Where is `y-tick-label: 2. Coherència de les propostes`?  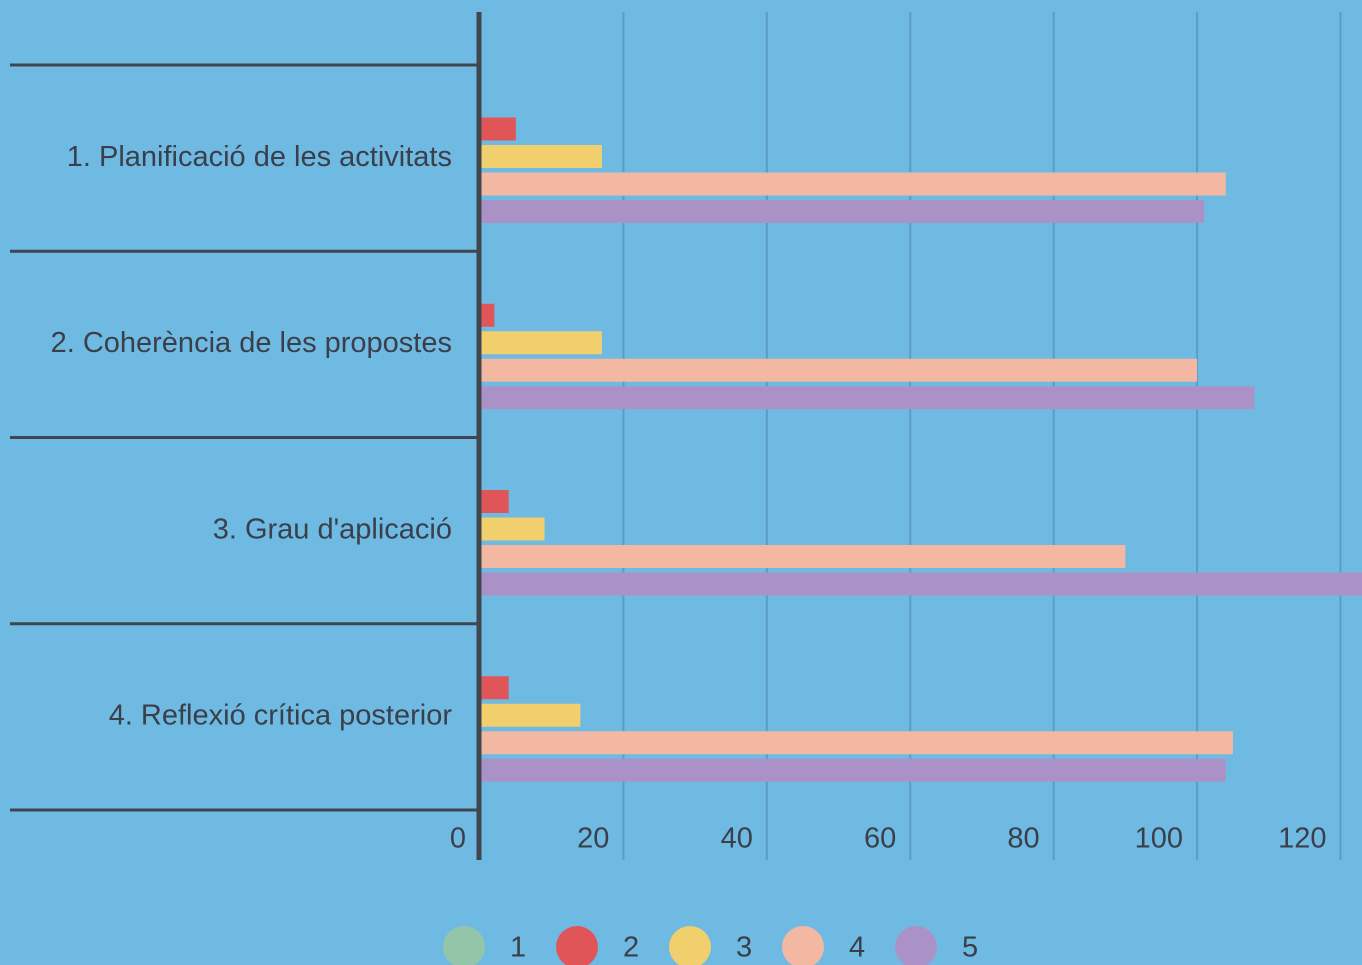
y-tick-label: 2. Coherència de les propostes is located at coordinates (251, 343).